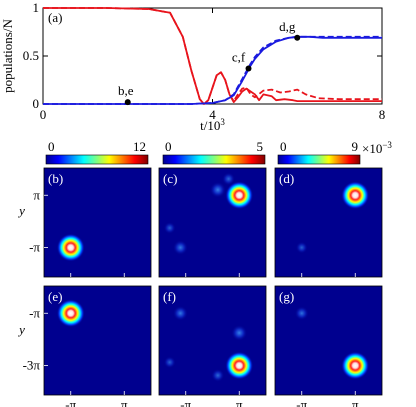  Describe the element at coordinates (36, 7) in the screenshot. I see `y-tick-label: 1` at that location.